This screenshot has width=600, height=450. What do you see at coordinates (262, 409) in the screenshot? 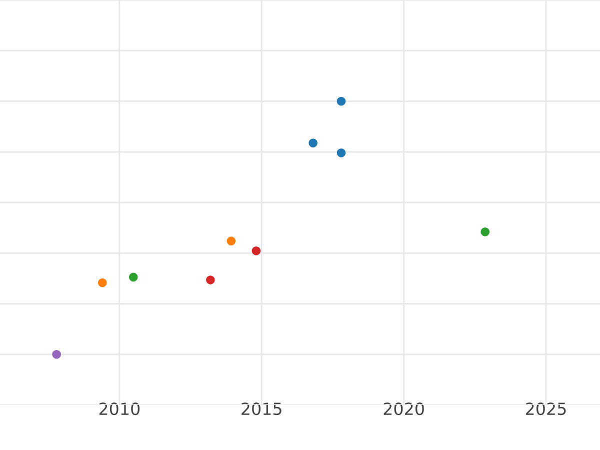
I see `x-tick-label: 2015` at bounding box center [262, 409].